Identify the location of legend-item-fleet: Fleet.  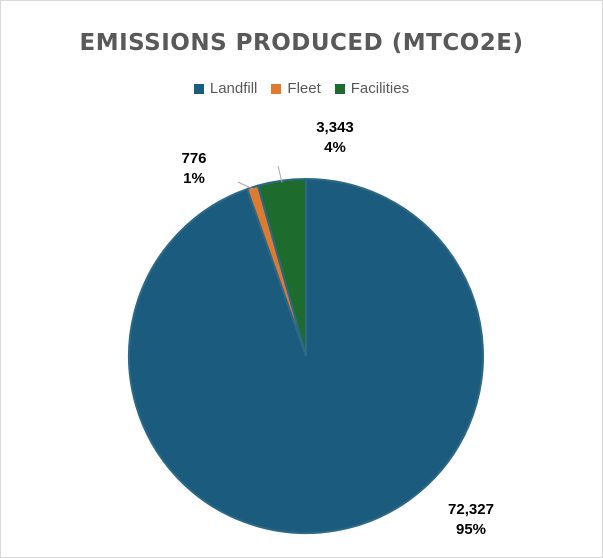
(296, 88).